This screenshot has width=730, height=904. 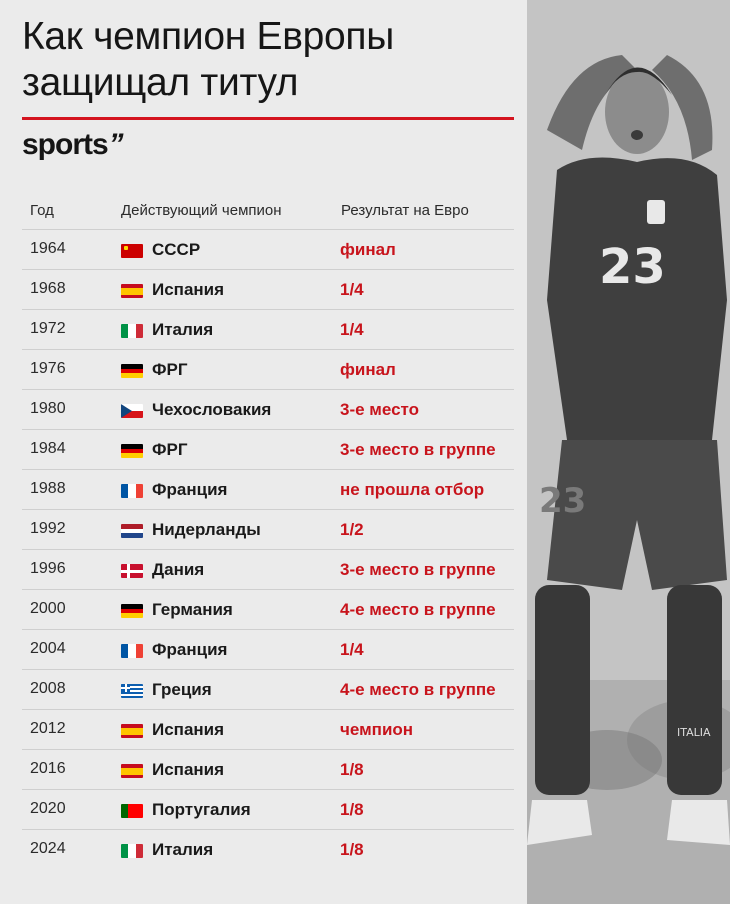 What do you see at coordinates (48, 608) in the screenshot?
I see `year-cell: 2000` at bounding box center [48, 608].